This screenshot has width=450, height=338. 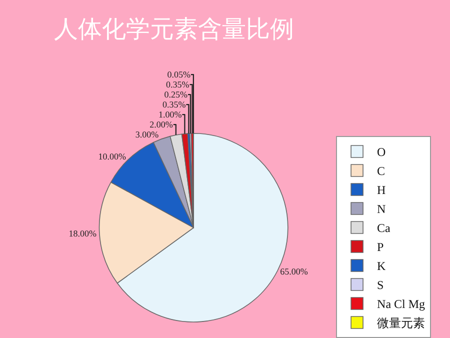 What do you see at coordinates (147, 135) in the screenshot?
I see `data-label: 3.00%` at bounding box center [147, 135].